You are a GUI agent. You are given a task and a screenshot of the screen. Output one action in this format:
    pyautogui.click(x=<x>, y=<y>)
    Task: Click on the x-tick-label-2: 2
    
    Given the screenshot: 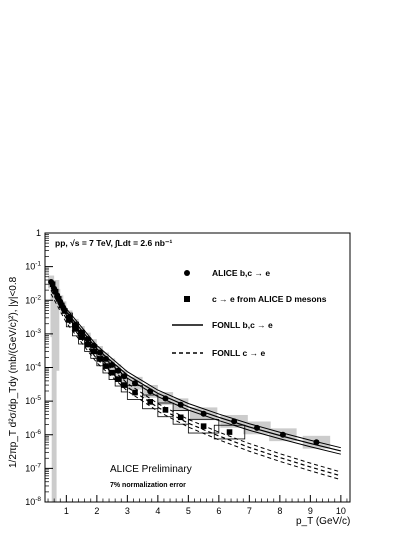 What is the action you would take?
    pyautogui.click(x=96, y=511)
    